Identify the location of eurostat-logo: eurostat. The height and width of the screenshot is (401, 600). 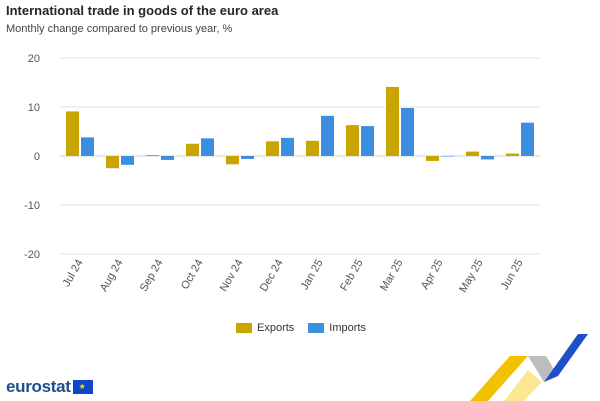
(49, 387).